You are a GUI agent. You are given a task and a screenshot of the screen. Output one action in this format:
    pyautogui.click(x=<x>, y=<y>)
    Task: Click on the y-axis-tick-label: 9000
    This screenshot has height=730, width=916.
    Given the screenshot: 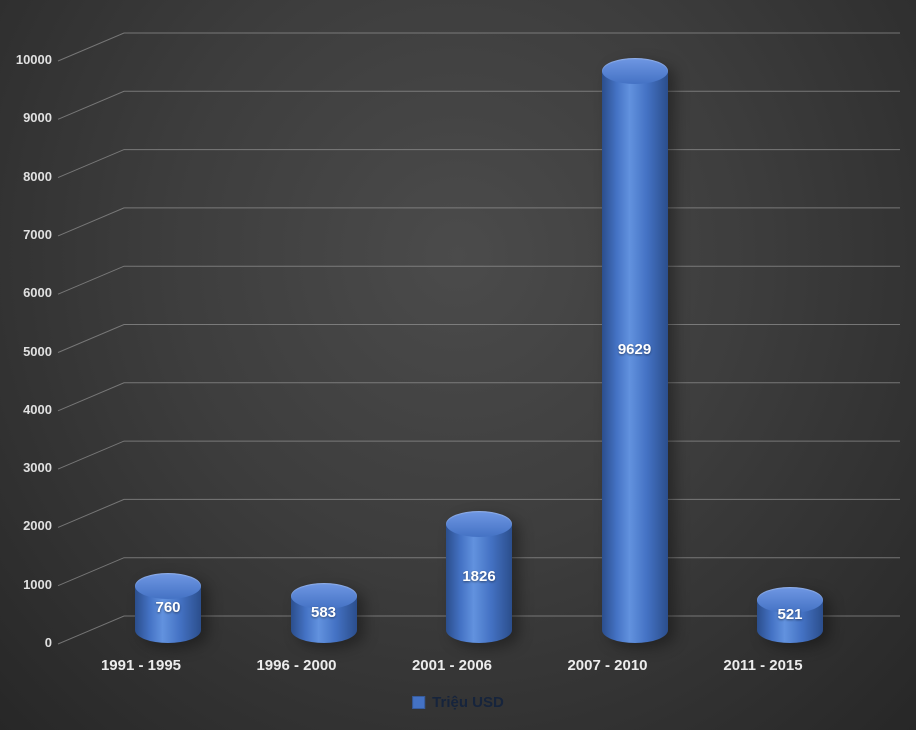 What is the action you would take?
    pyautogui.click(x=37, y=118)
    